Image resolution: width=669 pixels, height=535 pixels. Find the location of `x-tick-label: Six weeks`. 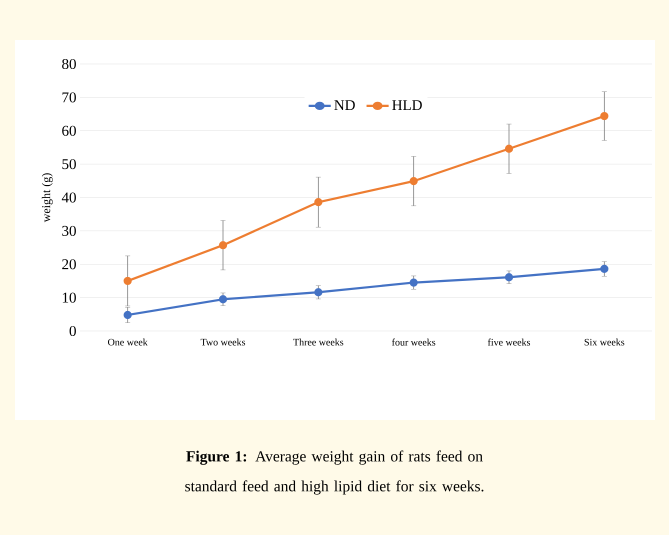

x-tick-label: Six weeks is located at coordinates (604, 342).